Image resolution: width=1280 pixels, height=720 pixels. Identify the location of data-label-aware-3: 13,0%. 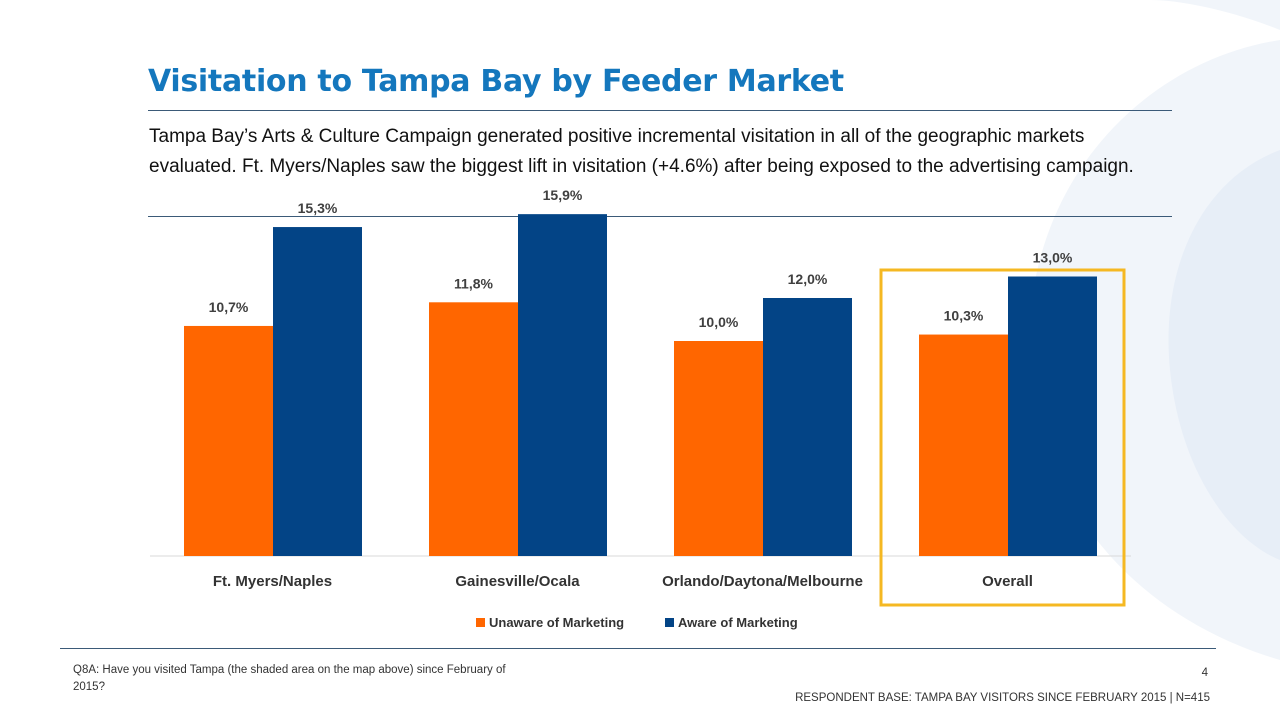
(1053, 258).